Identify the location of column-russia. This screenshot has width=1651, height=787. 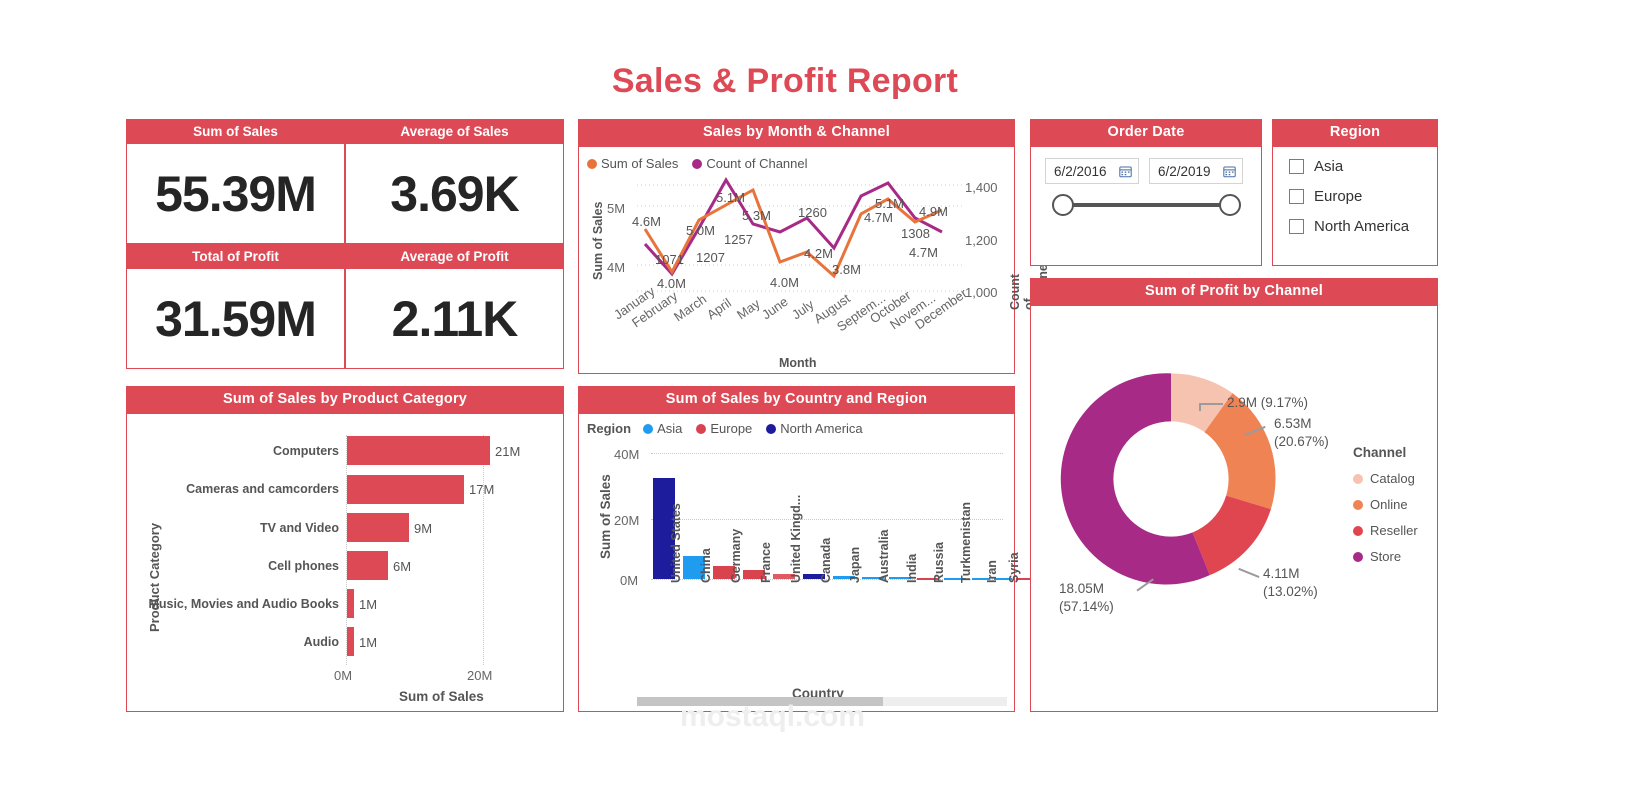
(928, 579).